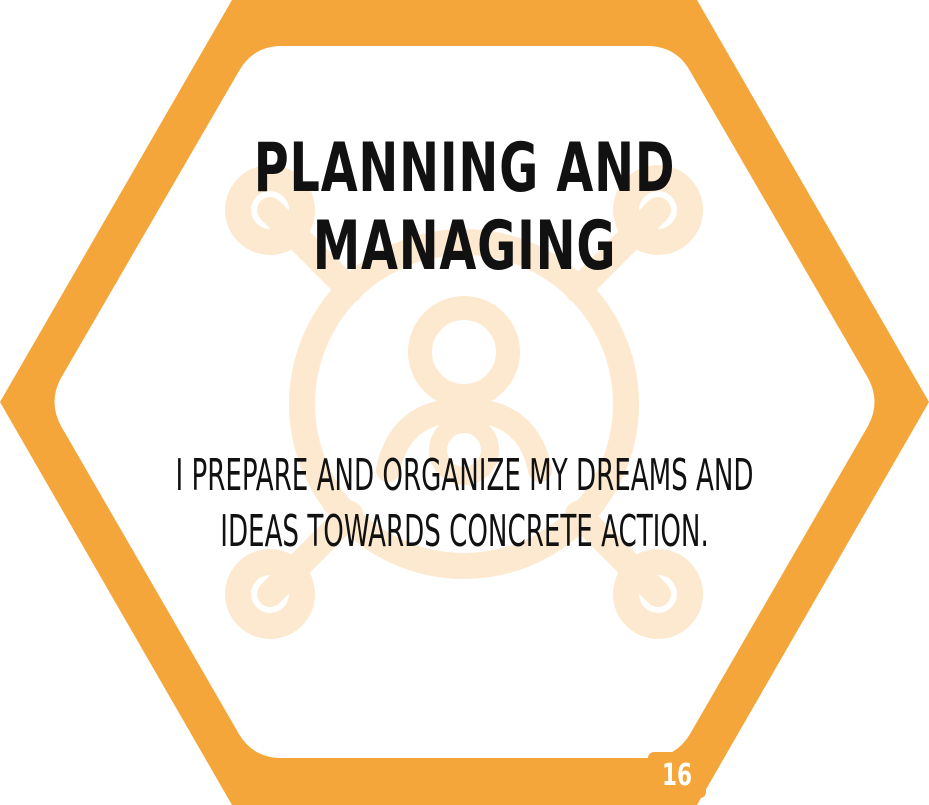 This screenshot has width=929, height=805. I want to click on card-title-line-2: managing, so click(464, 246).